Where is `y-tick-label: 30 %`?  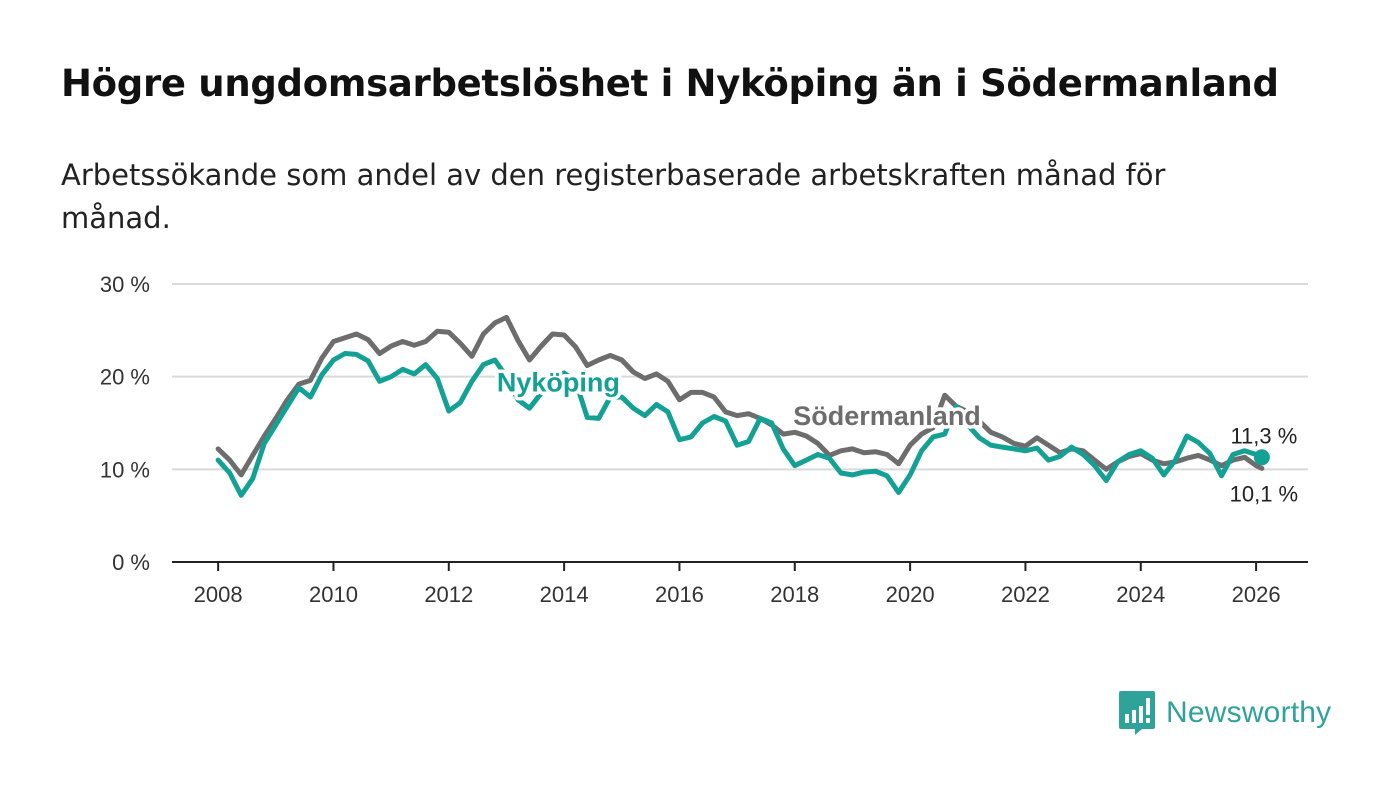
y-tick-label: 30 % is located at coordinates (125, 284).